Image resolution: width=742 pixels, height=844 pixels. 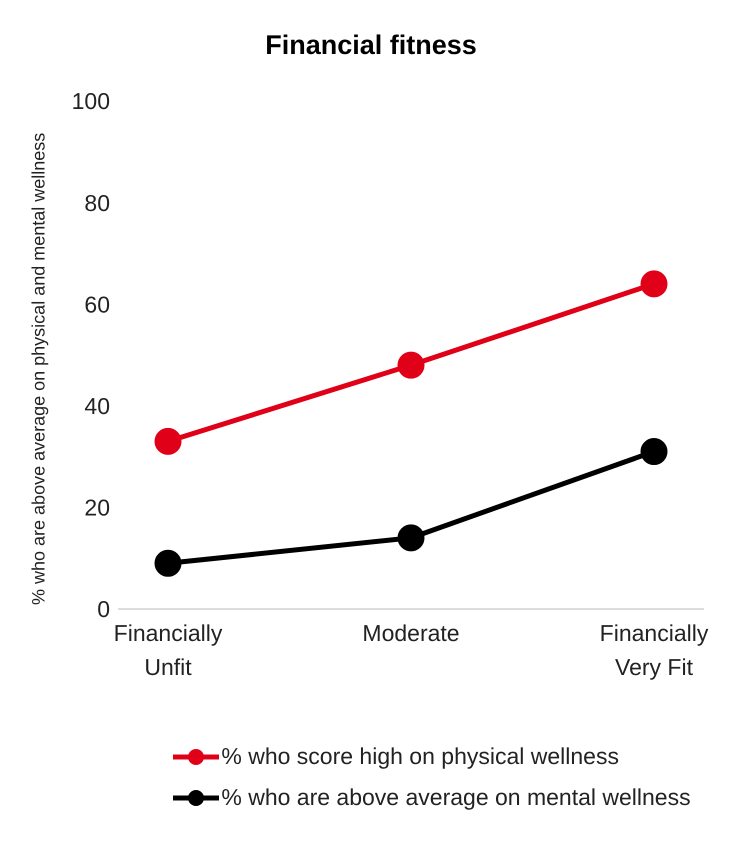 What do you see at coordinates (91, 101) in the screenshot?
I see `y-tick-label: 100` at bounding box center [91, 101].